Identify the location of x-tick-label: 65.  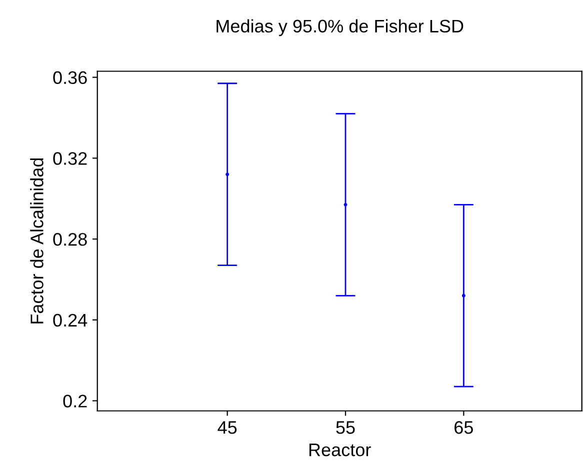
(463, 427).